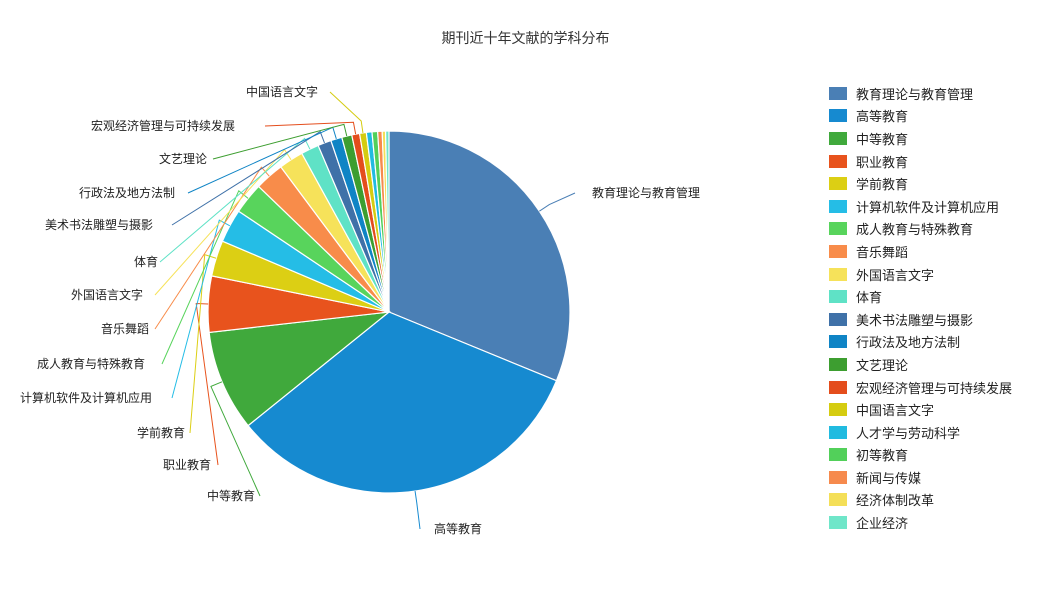  I want to click on legend-label: 企业经济, so click(882, 525).